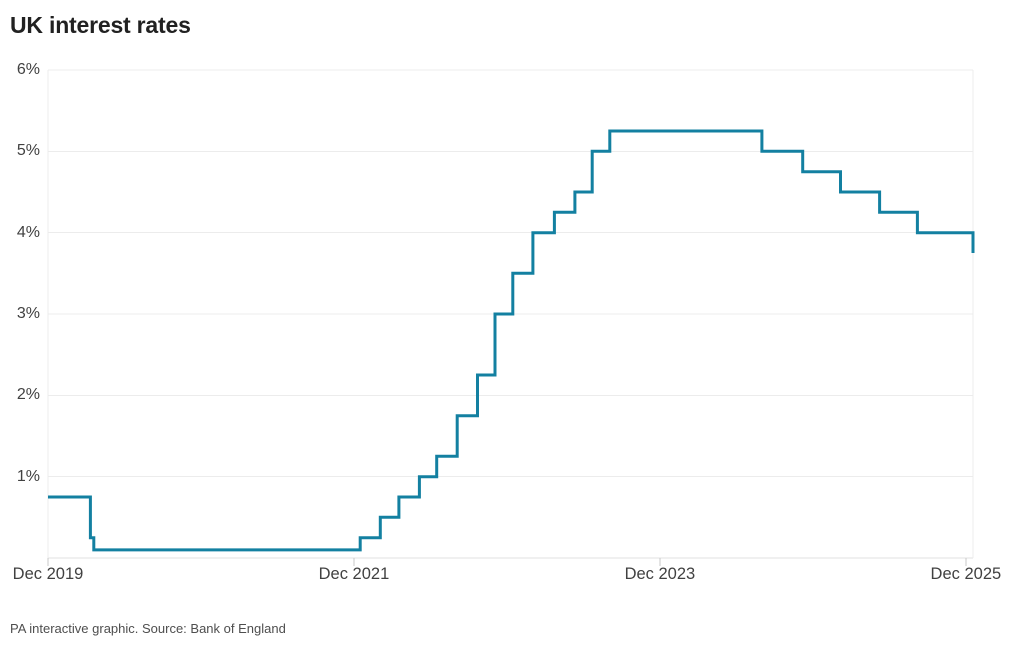 The width and height of the screenshot is (1020, 650). What do you see at coordinates (28, 151) in the screenshot?
I see `y-axis-tick-label: 5%` at bounding box center [28, 151].